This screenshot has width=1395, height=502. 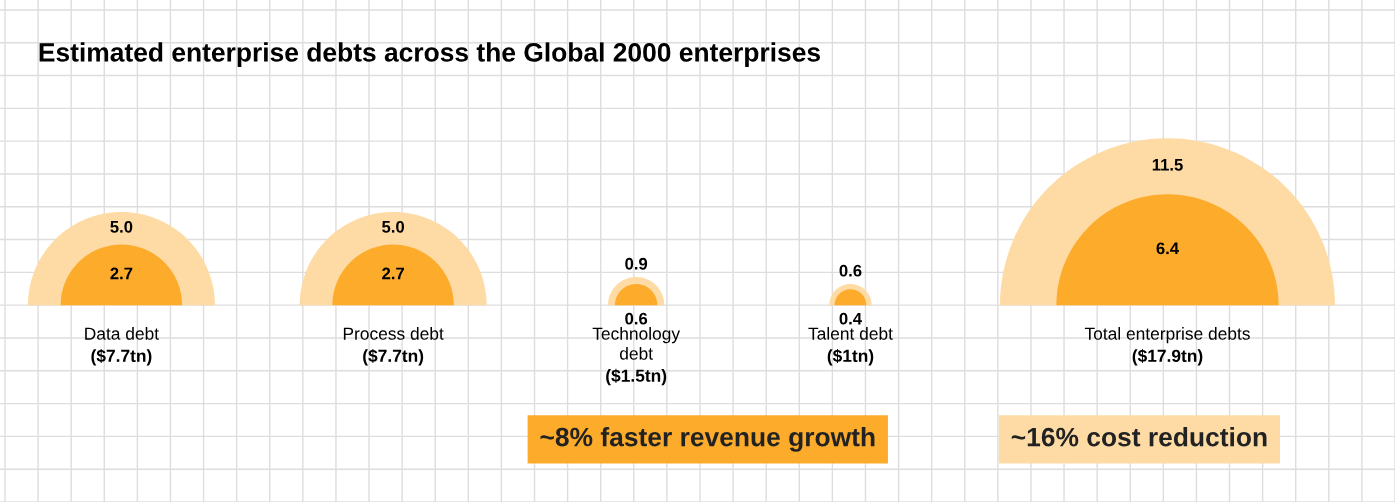 I want to click on data-label: 11.5, so click(x=1167, y=165).